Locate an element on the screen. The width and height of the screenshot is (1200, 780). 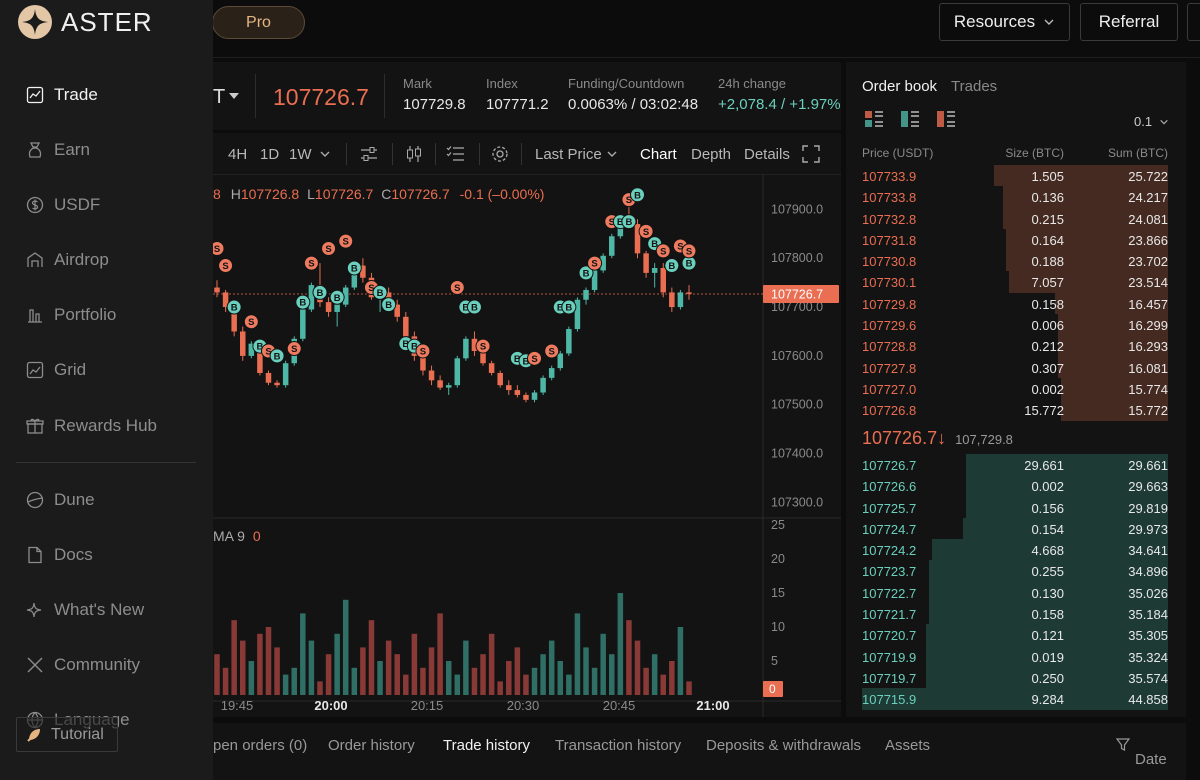
interval-1w: 1W is located at coordinates (300, 154).